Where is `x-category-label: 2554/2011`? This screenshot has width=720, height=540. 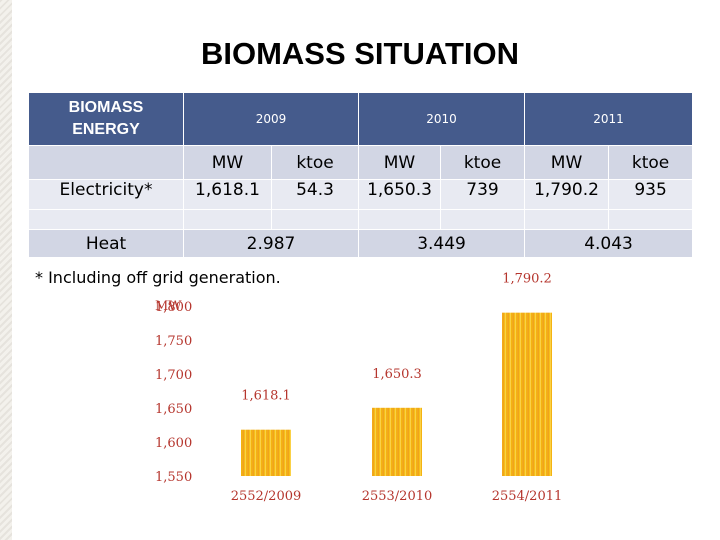 x-category-label: 2554/2011 is located at coordinates (527, 496).